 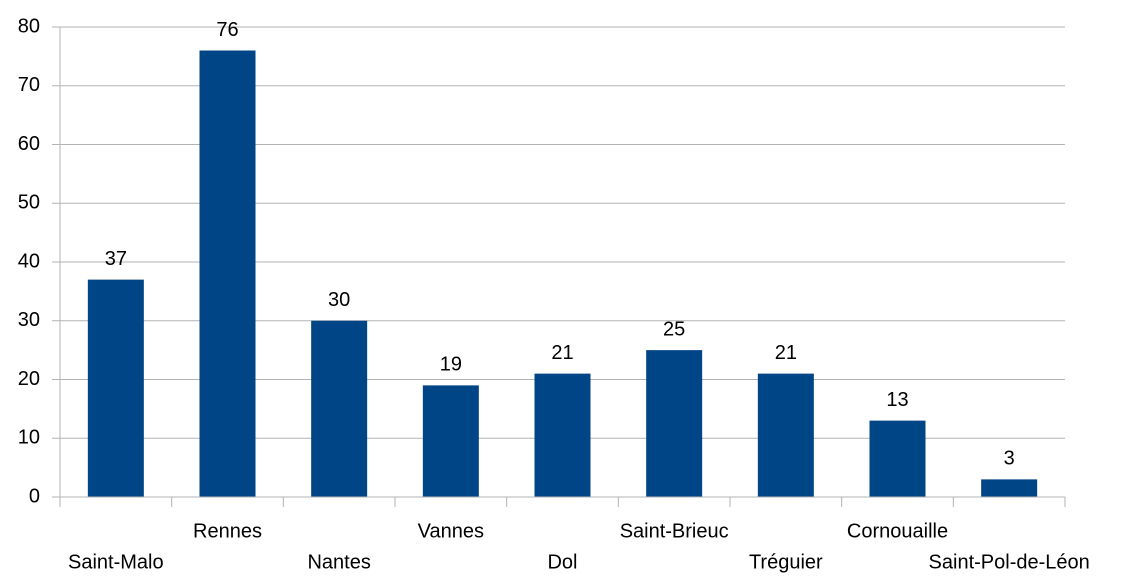 What do you see at coordinates (116, 259) in the screenshot?
I see `data-label: 37` at bounding box center [116, 259].